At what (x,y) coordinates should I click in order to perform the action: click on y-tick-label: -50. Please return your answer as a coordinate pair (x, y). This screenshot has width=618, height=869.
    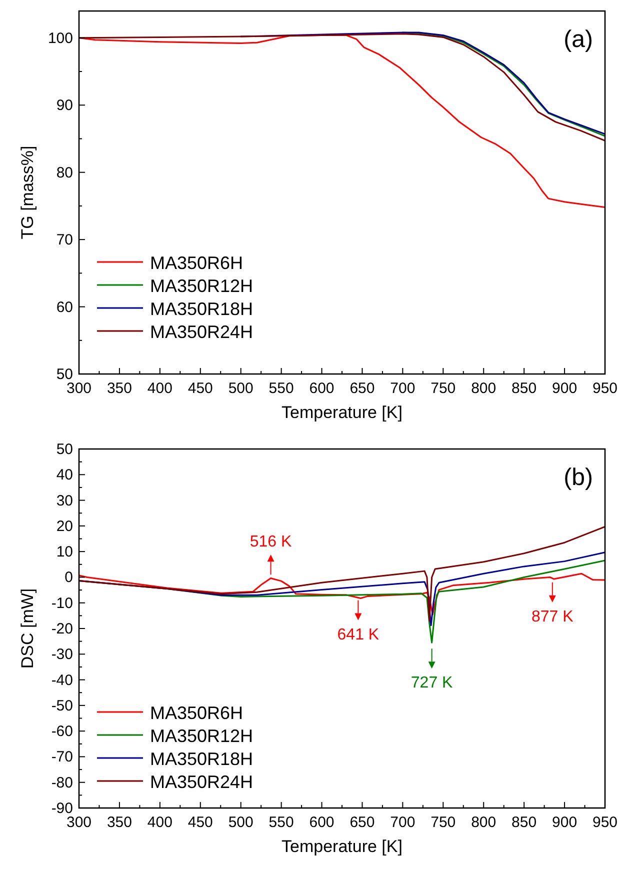
    Looking at the image, I should click on (62, 705).